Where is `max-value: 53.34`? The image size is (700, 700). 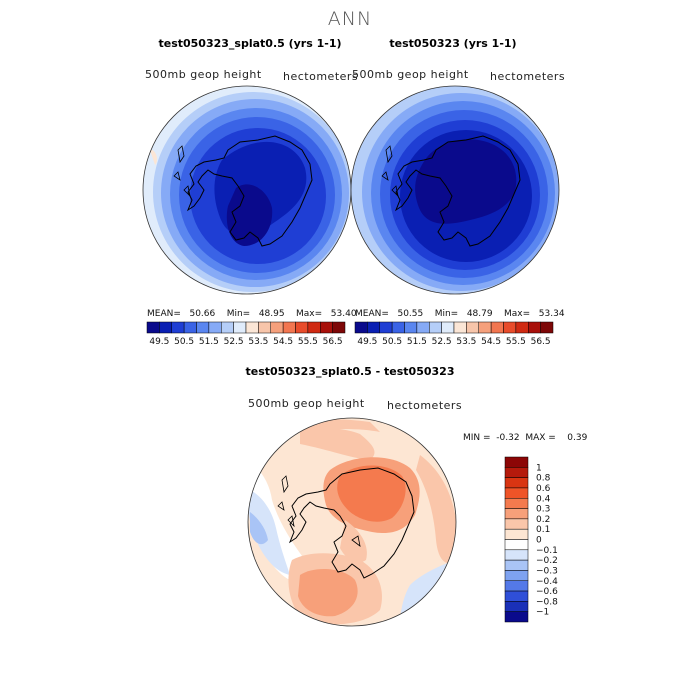 max-value: 53.34 is located at coordinates (551, 314).